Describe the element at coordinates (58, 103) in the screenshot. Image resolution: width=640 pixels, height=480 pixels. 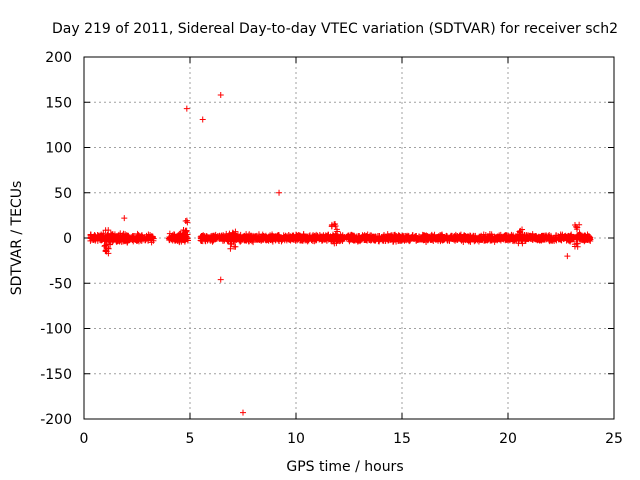
I see `y-tick-label: 150` at that location.